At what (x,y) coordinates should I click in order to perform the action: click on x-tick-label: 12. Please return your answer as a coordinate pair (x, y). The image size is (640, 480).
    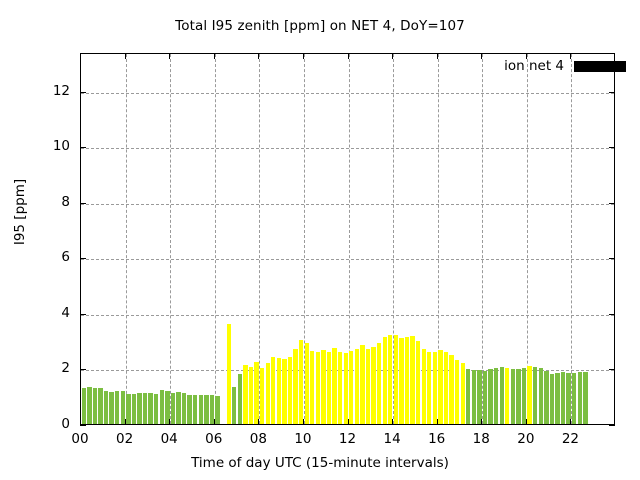
    Looking at the image, I should click on (347, 439).